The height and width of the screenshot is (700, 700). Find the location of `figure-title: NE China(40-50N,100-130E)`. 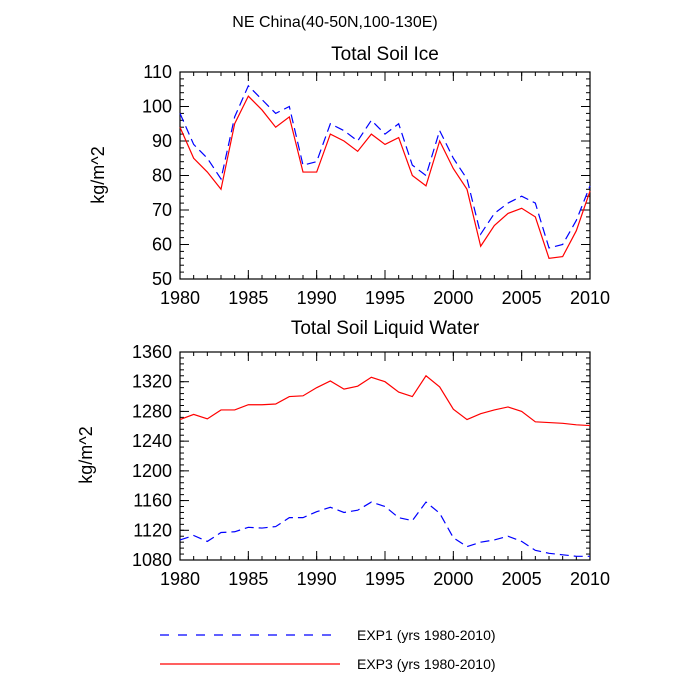

figure-title: NE China(40-50N,100-130E) is located at coordinates (334, 22).